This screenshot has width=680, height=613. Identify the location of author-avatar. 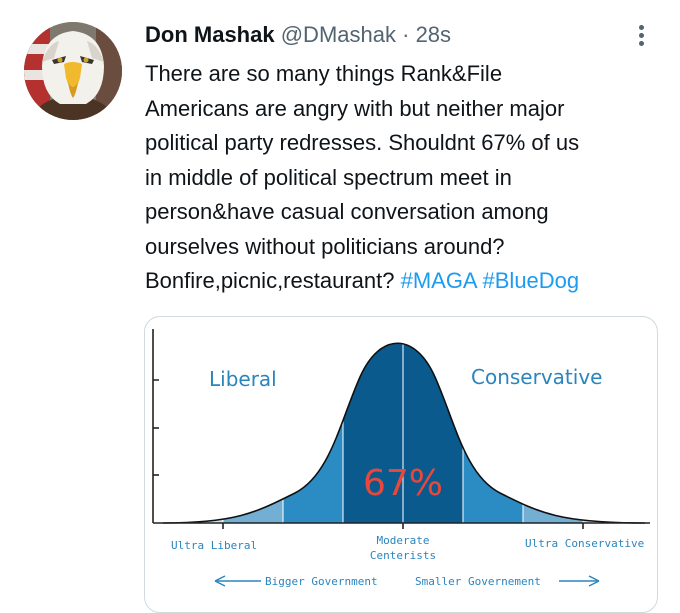
(73, 71).